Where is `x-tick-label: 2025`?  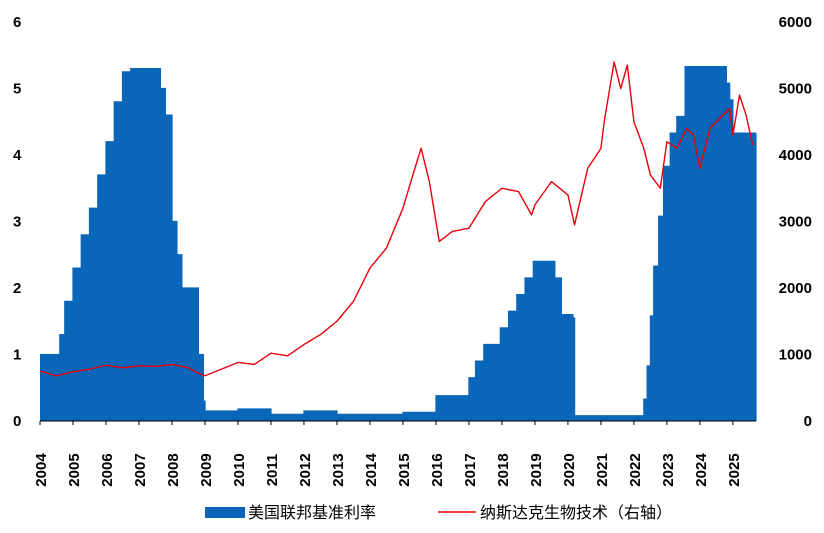 x-tick-label: 2025 is located at coordinates (734, 469).